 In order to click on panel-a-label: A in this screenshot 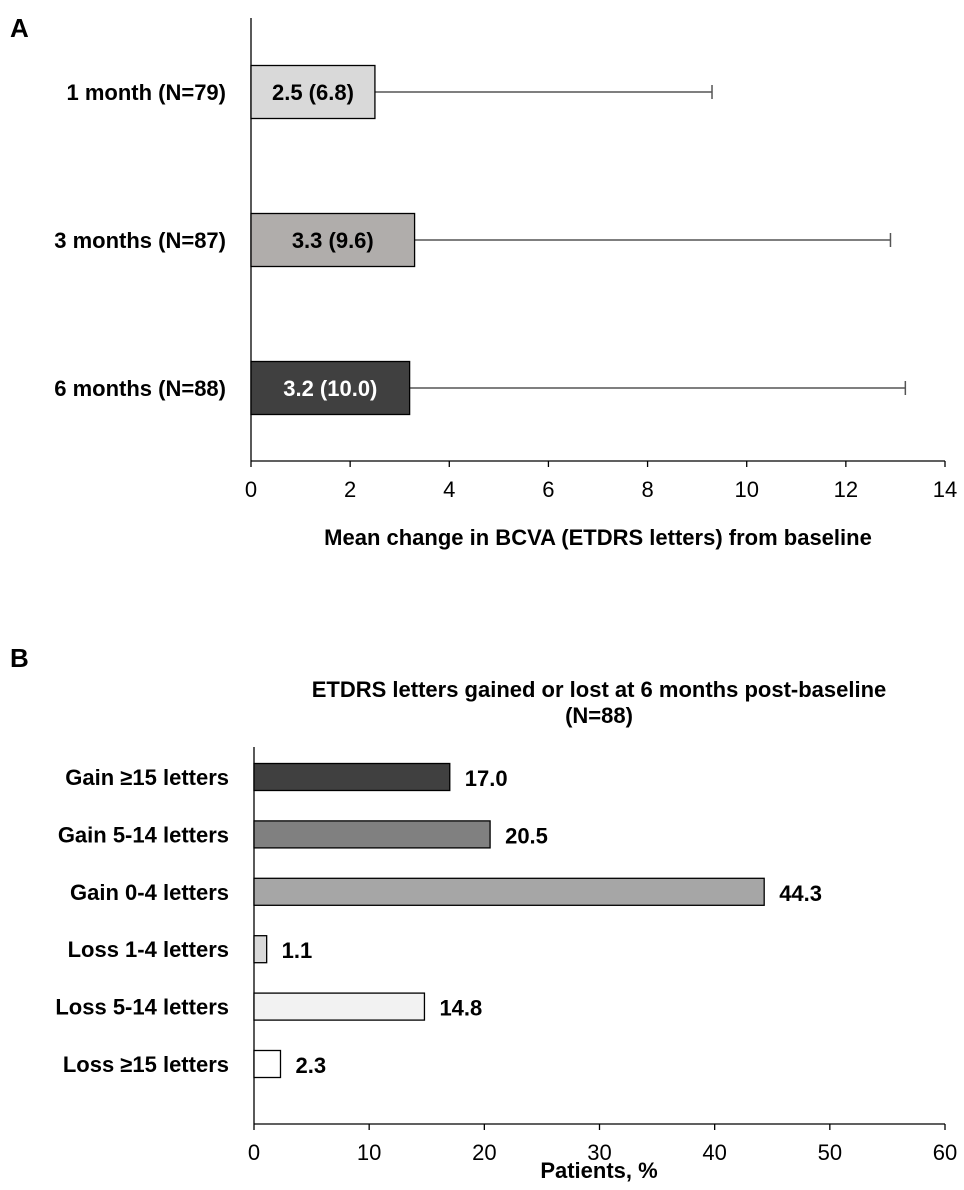, I will do `click(19, 28)`.